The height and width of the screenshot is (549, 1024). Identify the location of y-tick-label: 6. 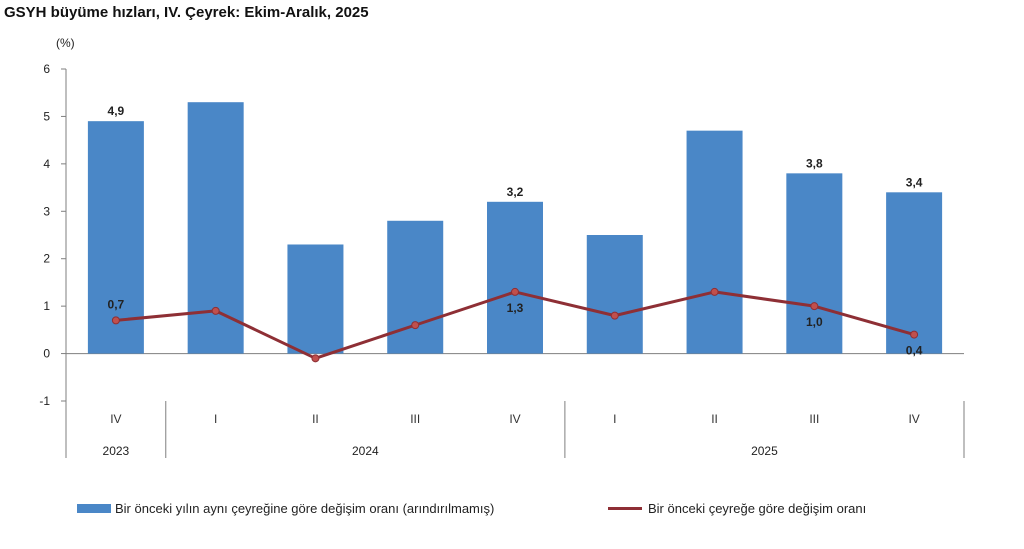
(46, 69).